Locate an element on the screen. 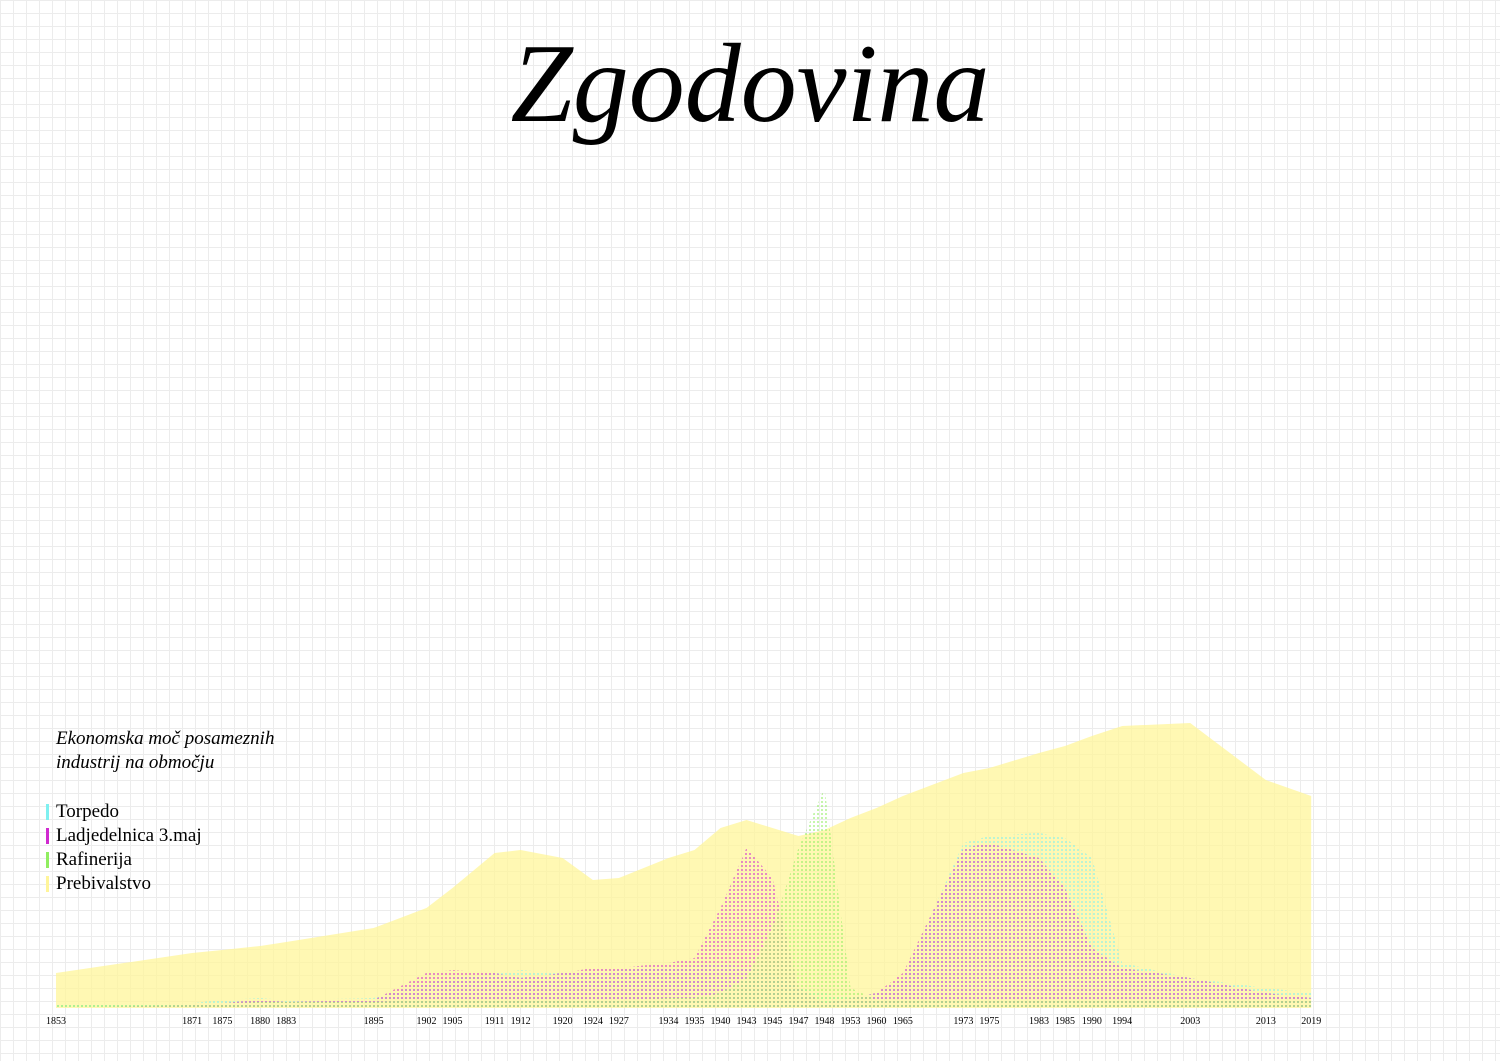  x-tick-label: 1945 is located at coordinates (772, 1021).